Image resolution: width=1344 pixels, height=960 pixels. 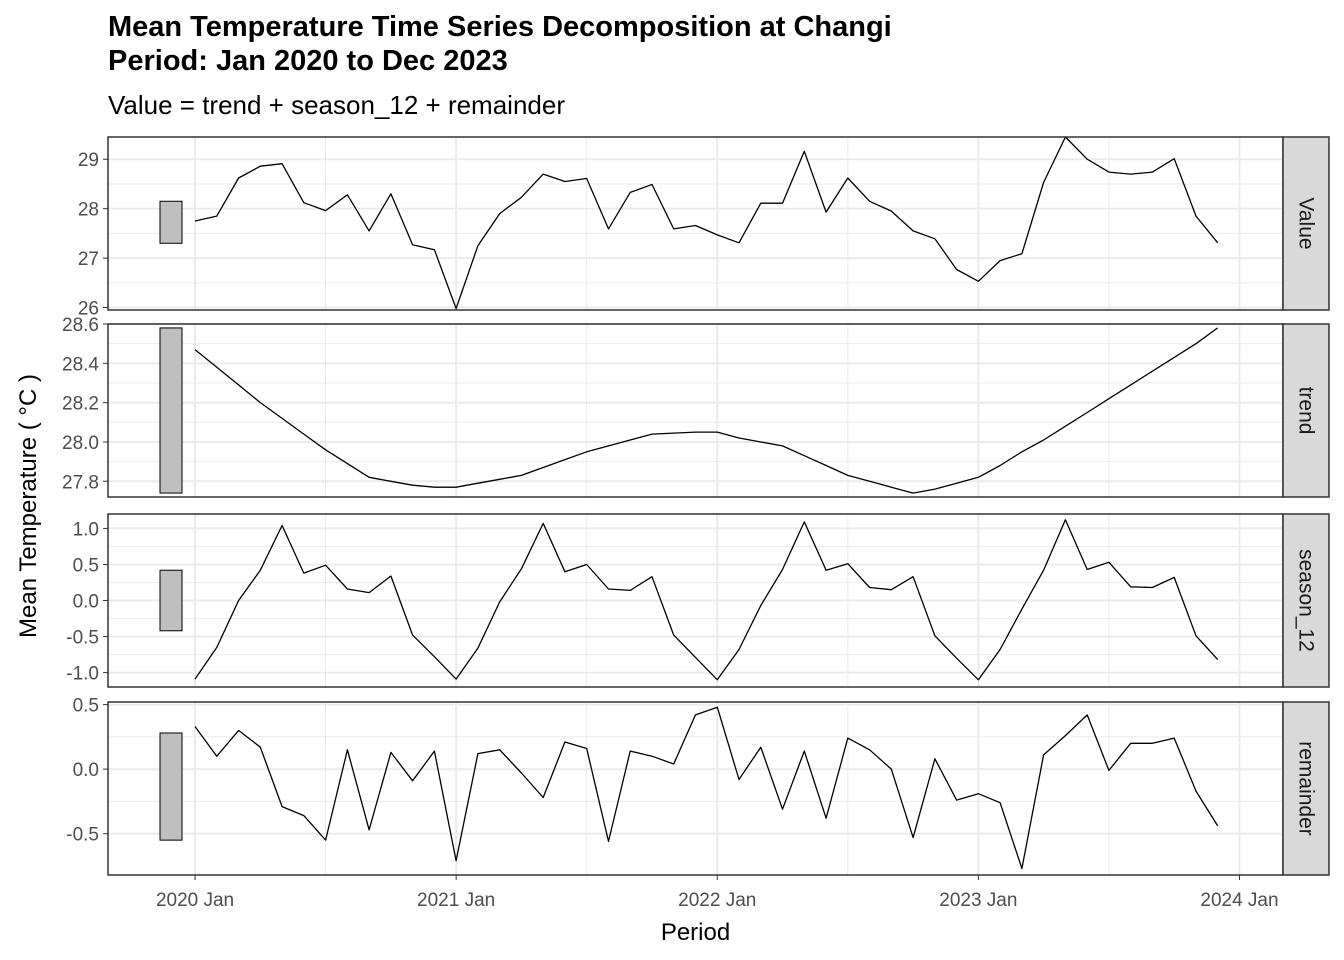 I want to click on facet-strip-label: Value, so click(x=1306, y=223).